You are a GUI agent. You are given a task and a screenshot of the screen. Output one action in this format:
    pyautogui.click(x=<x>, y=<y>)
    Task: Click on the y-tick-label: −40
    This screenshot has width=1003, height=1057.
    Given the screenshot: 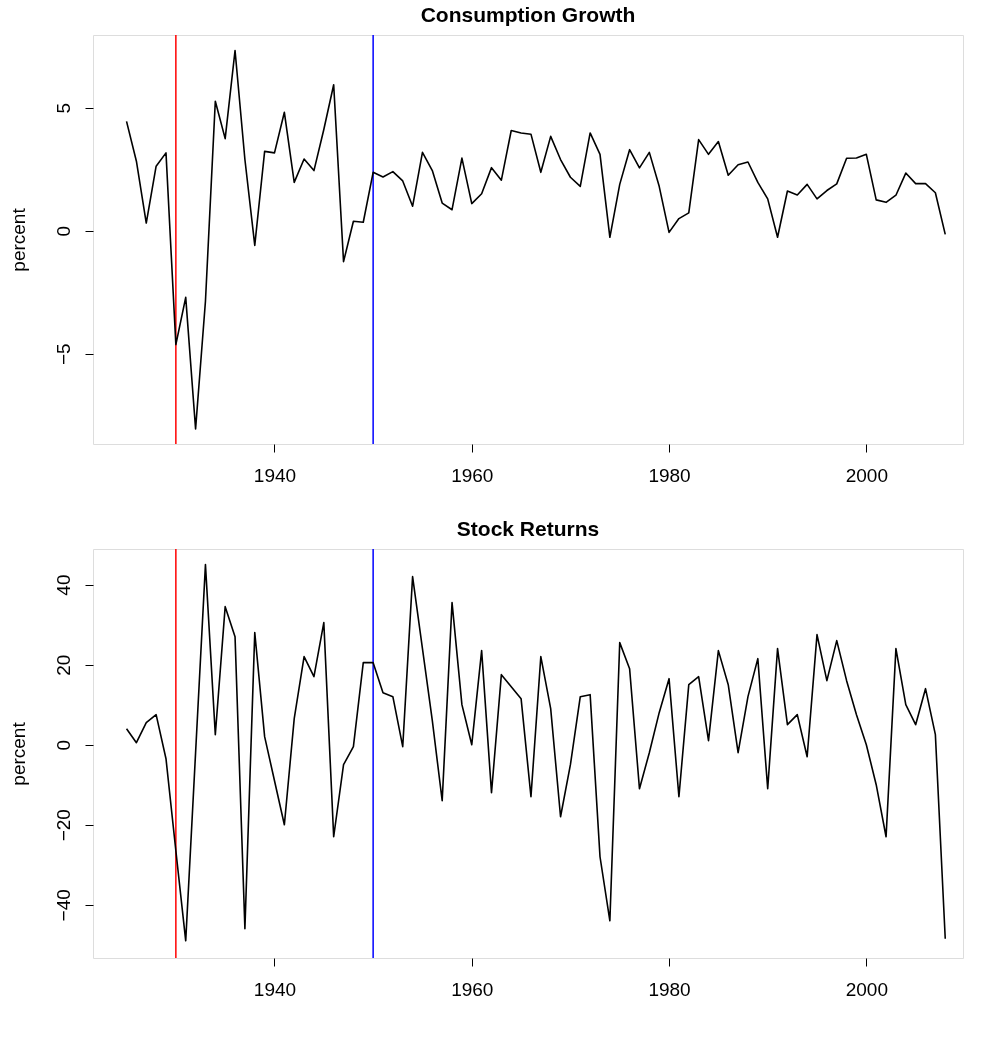 What is the action you would take?
    pyautogui.click(x=63, y=905)
    